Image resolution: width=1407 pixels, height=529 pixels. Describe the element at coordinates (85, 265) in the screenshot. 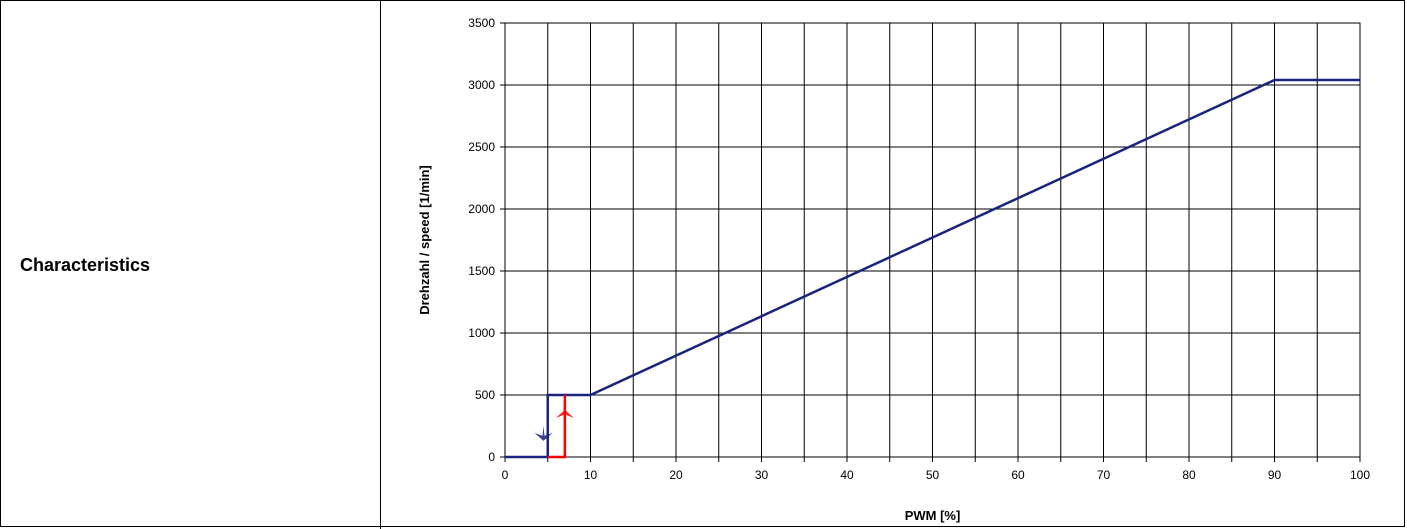

I see `row-label: Characteristics` at that location.